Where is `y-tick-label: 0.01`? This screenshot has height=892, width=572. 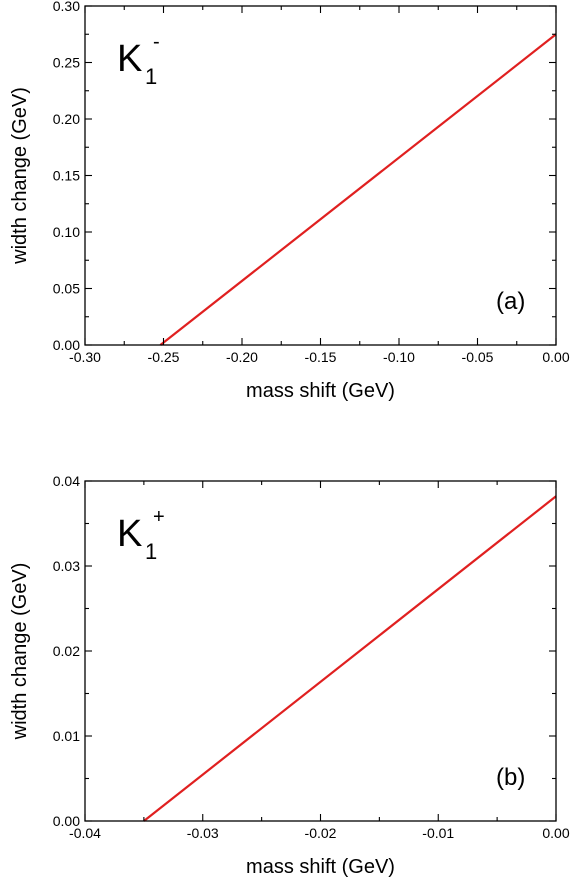
y-tick-label: 0.01 is located at coordinates (66, 736).